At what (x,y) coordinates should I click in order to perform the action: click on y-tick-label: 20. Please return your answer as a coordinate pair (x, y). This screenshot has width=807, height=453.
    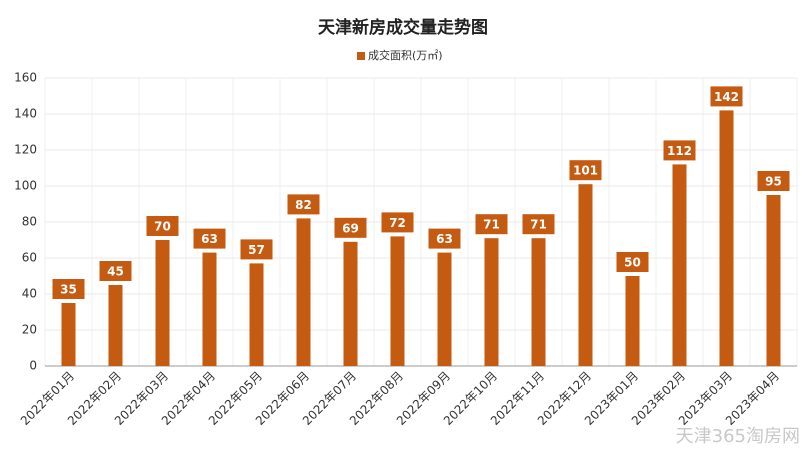
    Looking at the image, I should click on (29, 330).